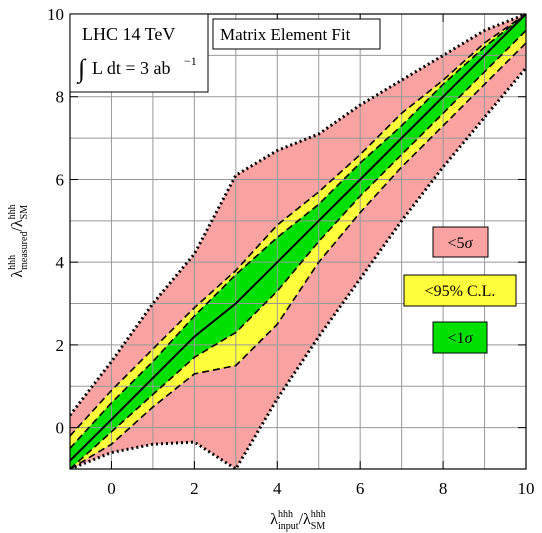 The height and width of the screenshot is (533, 542). What do you see at coordinates (318, 514) in the screenshot?
I see `x-label-sup2: hhh` at bounding box center [318, 514].